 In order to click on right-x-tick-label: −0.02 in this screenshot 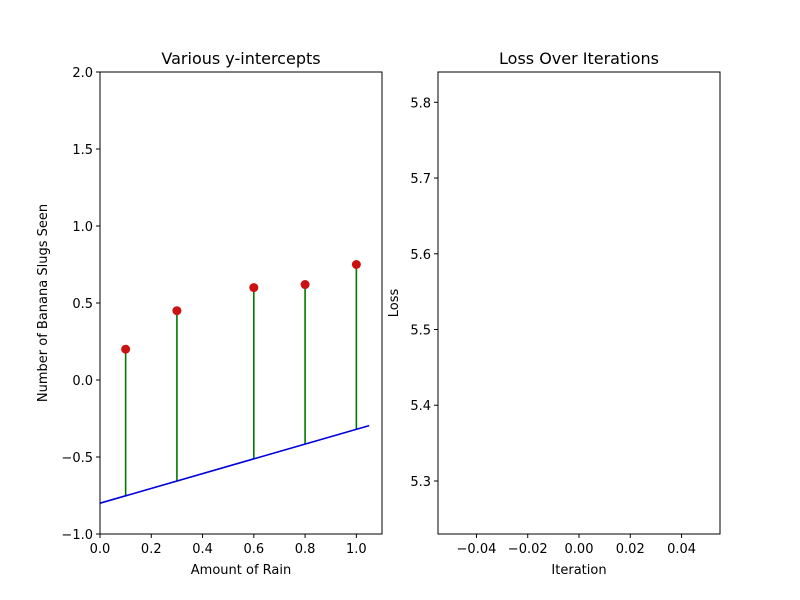, I will do `click(528, 549)`.